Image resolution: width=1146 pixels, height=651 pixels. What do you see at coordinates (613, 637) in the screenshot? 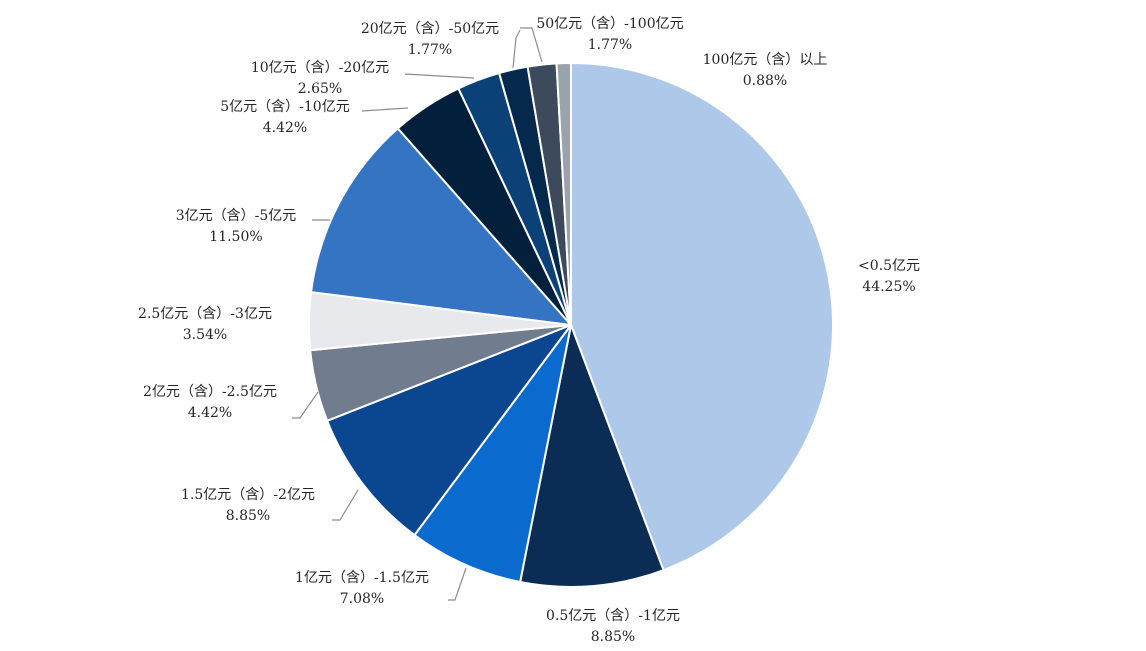
I see `slice-value-slice-2: 8.85%` at bounding box center [613, 637].